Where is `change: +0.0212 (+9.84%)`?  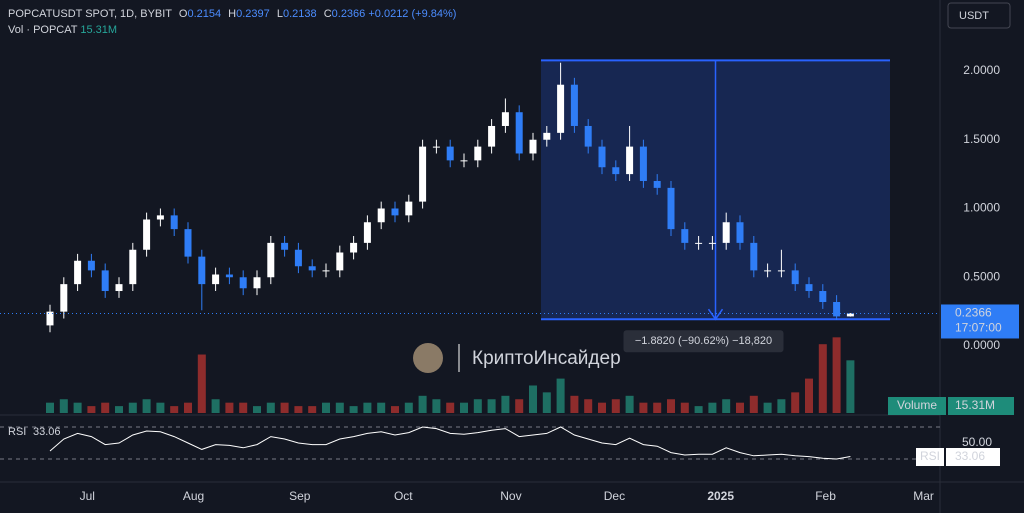 change: +0.0212 (+9.84%) is located at coordinates (412, 14).